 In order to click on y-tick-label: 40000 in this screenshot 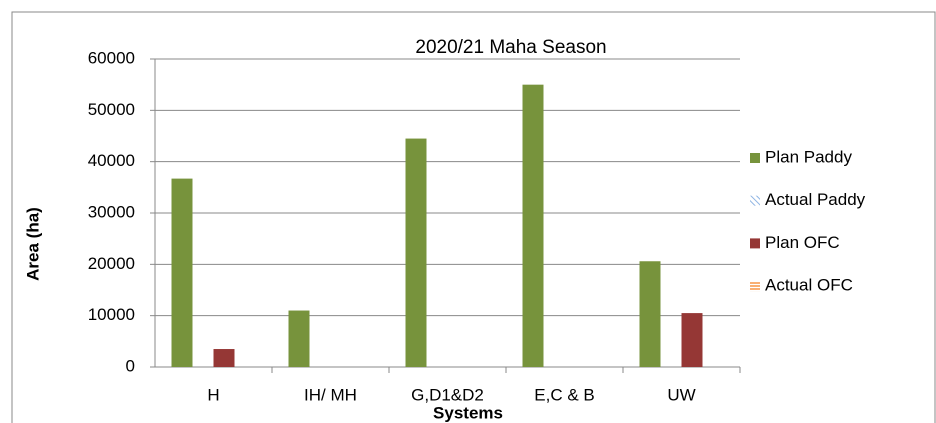, I will do `click(111, 160)`.